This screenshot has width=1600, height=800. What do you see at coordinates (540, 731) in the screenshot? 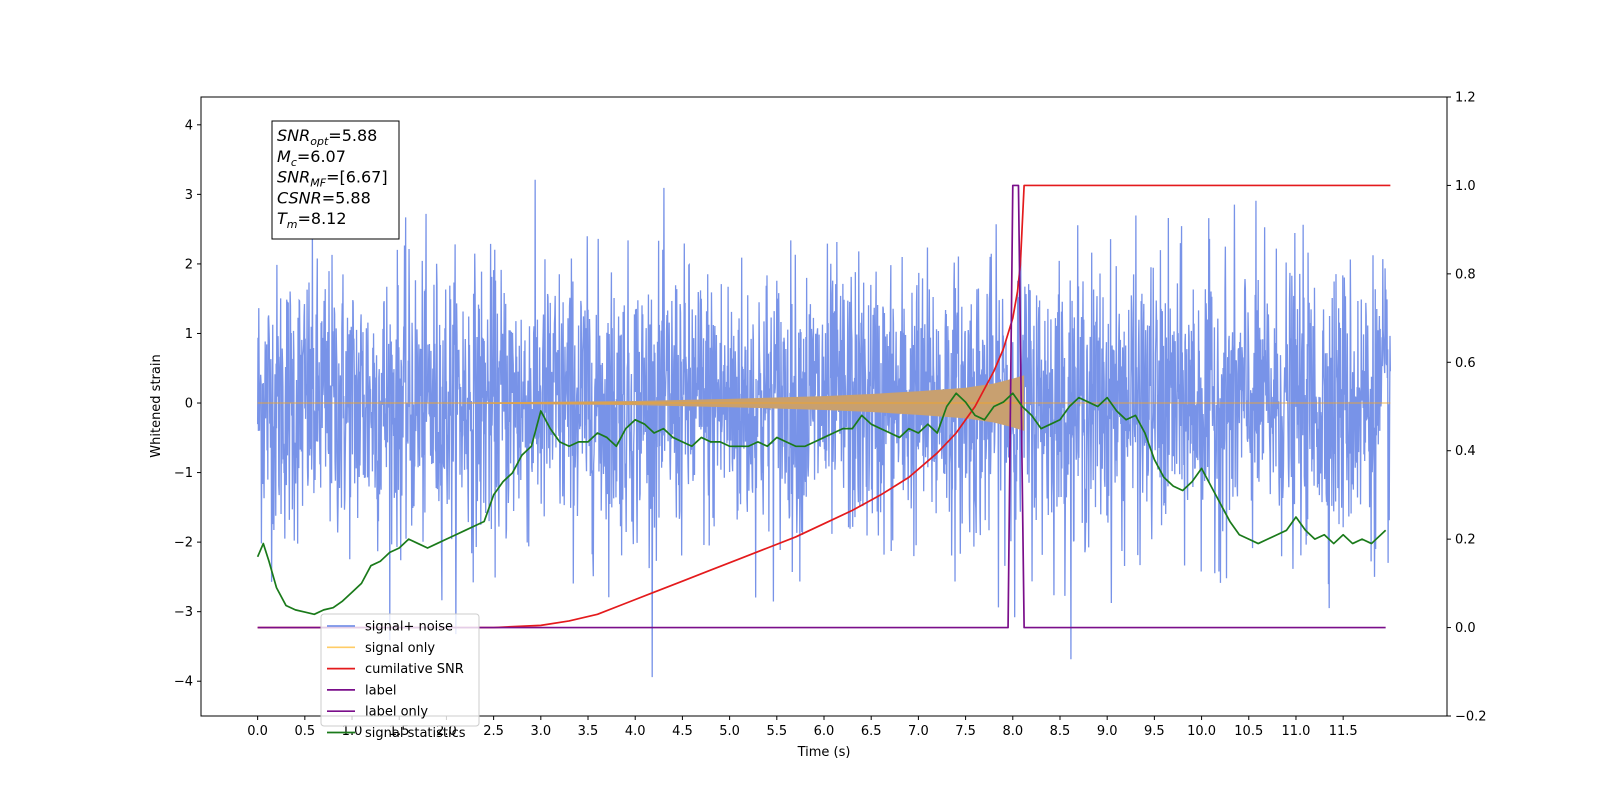
I see `x-tick-label: 3.0` at bounding box center [540, 731].